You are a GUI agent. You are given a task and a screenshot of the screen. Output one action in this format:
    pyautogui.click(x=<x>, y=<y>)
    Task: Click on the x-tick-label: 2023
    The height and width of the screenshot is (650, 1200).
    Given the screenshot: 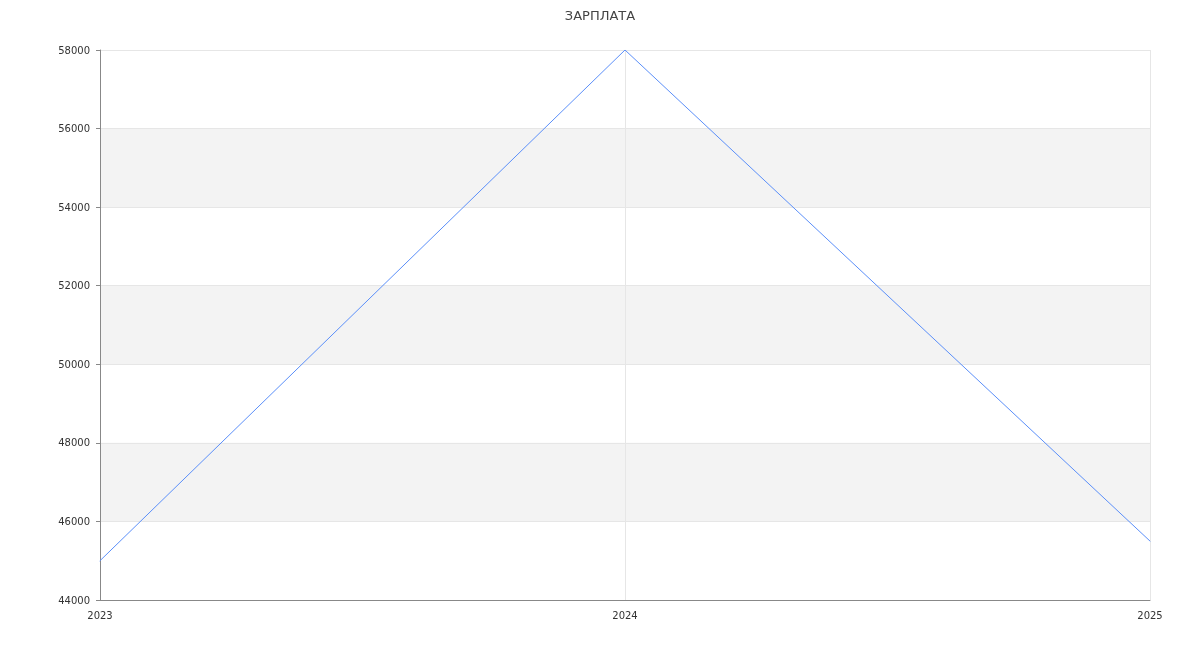 What is the action you would take?
    pyautogui.click(x=100, y=615)
    